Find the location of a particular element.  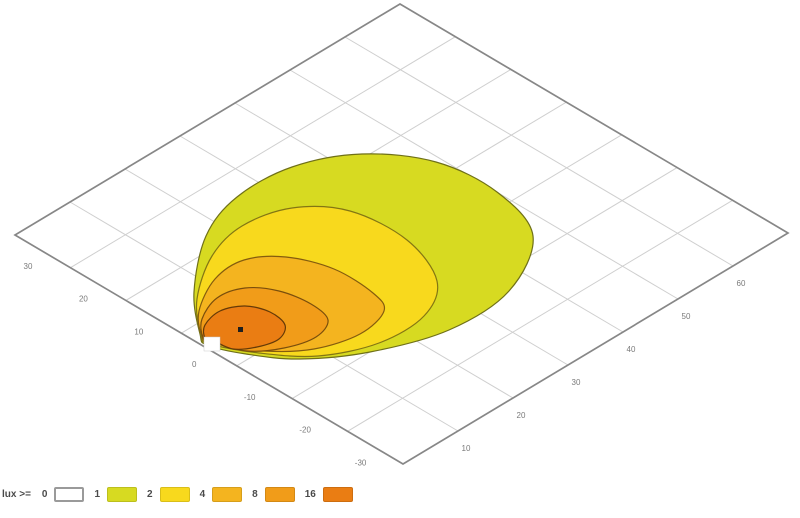

left-axis-tick-label: -20 is located at coordinates (305, 430).